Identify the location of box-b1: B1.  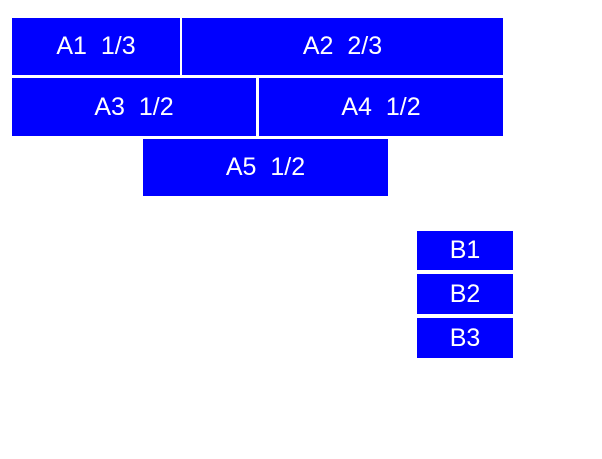
(465, 250).